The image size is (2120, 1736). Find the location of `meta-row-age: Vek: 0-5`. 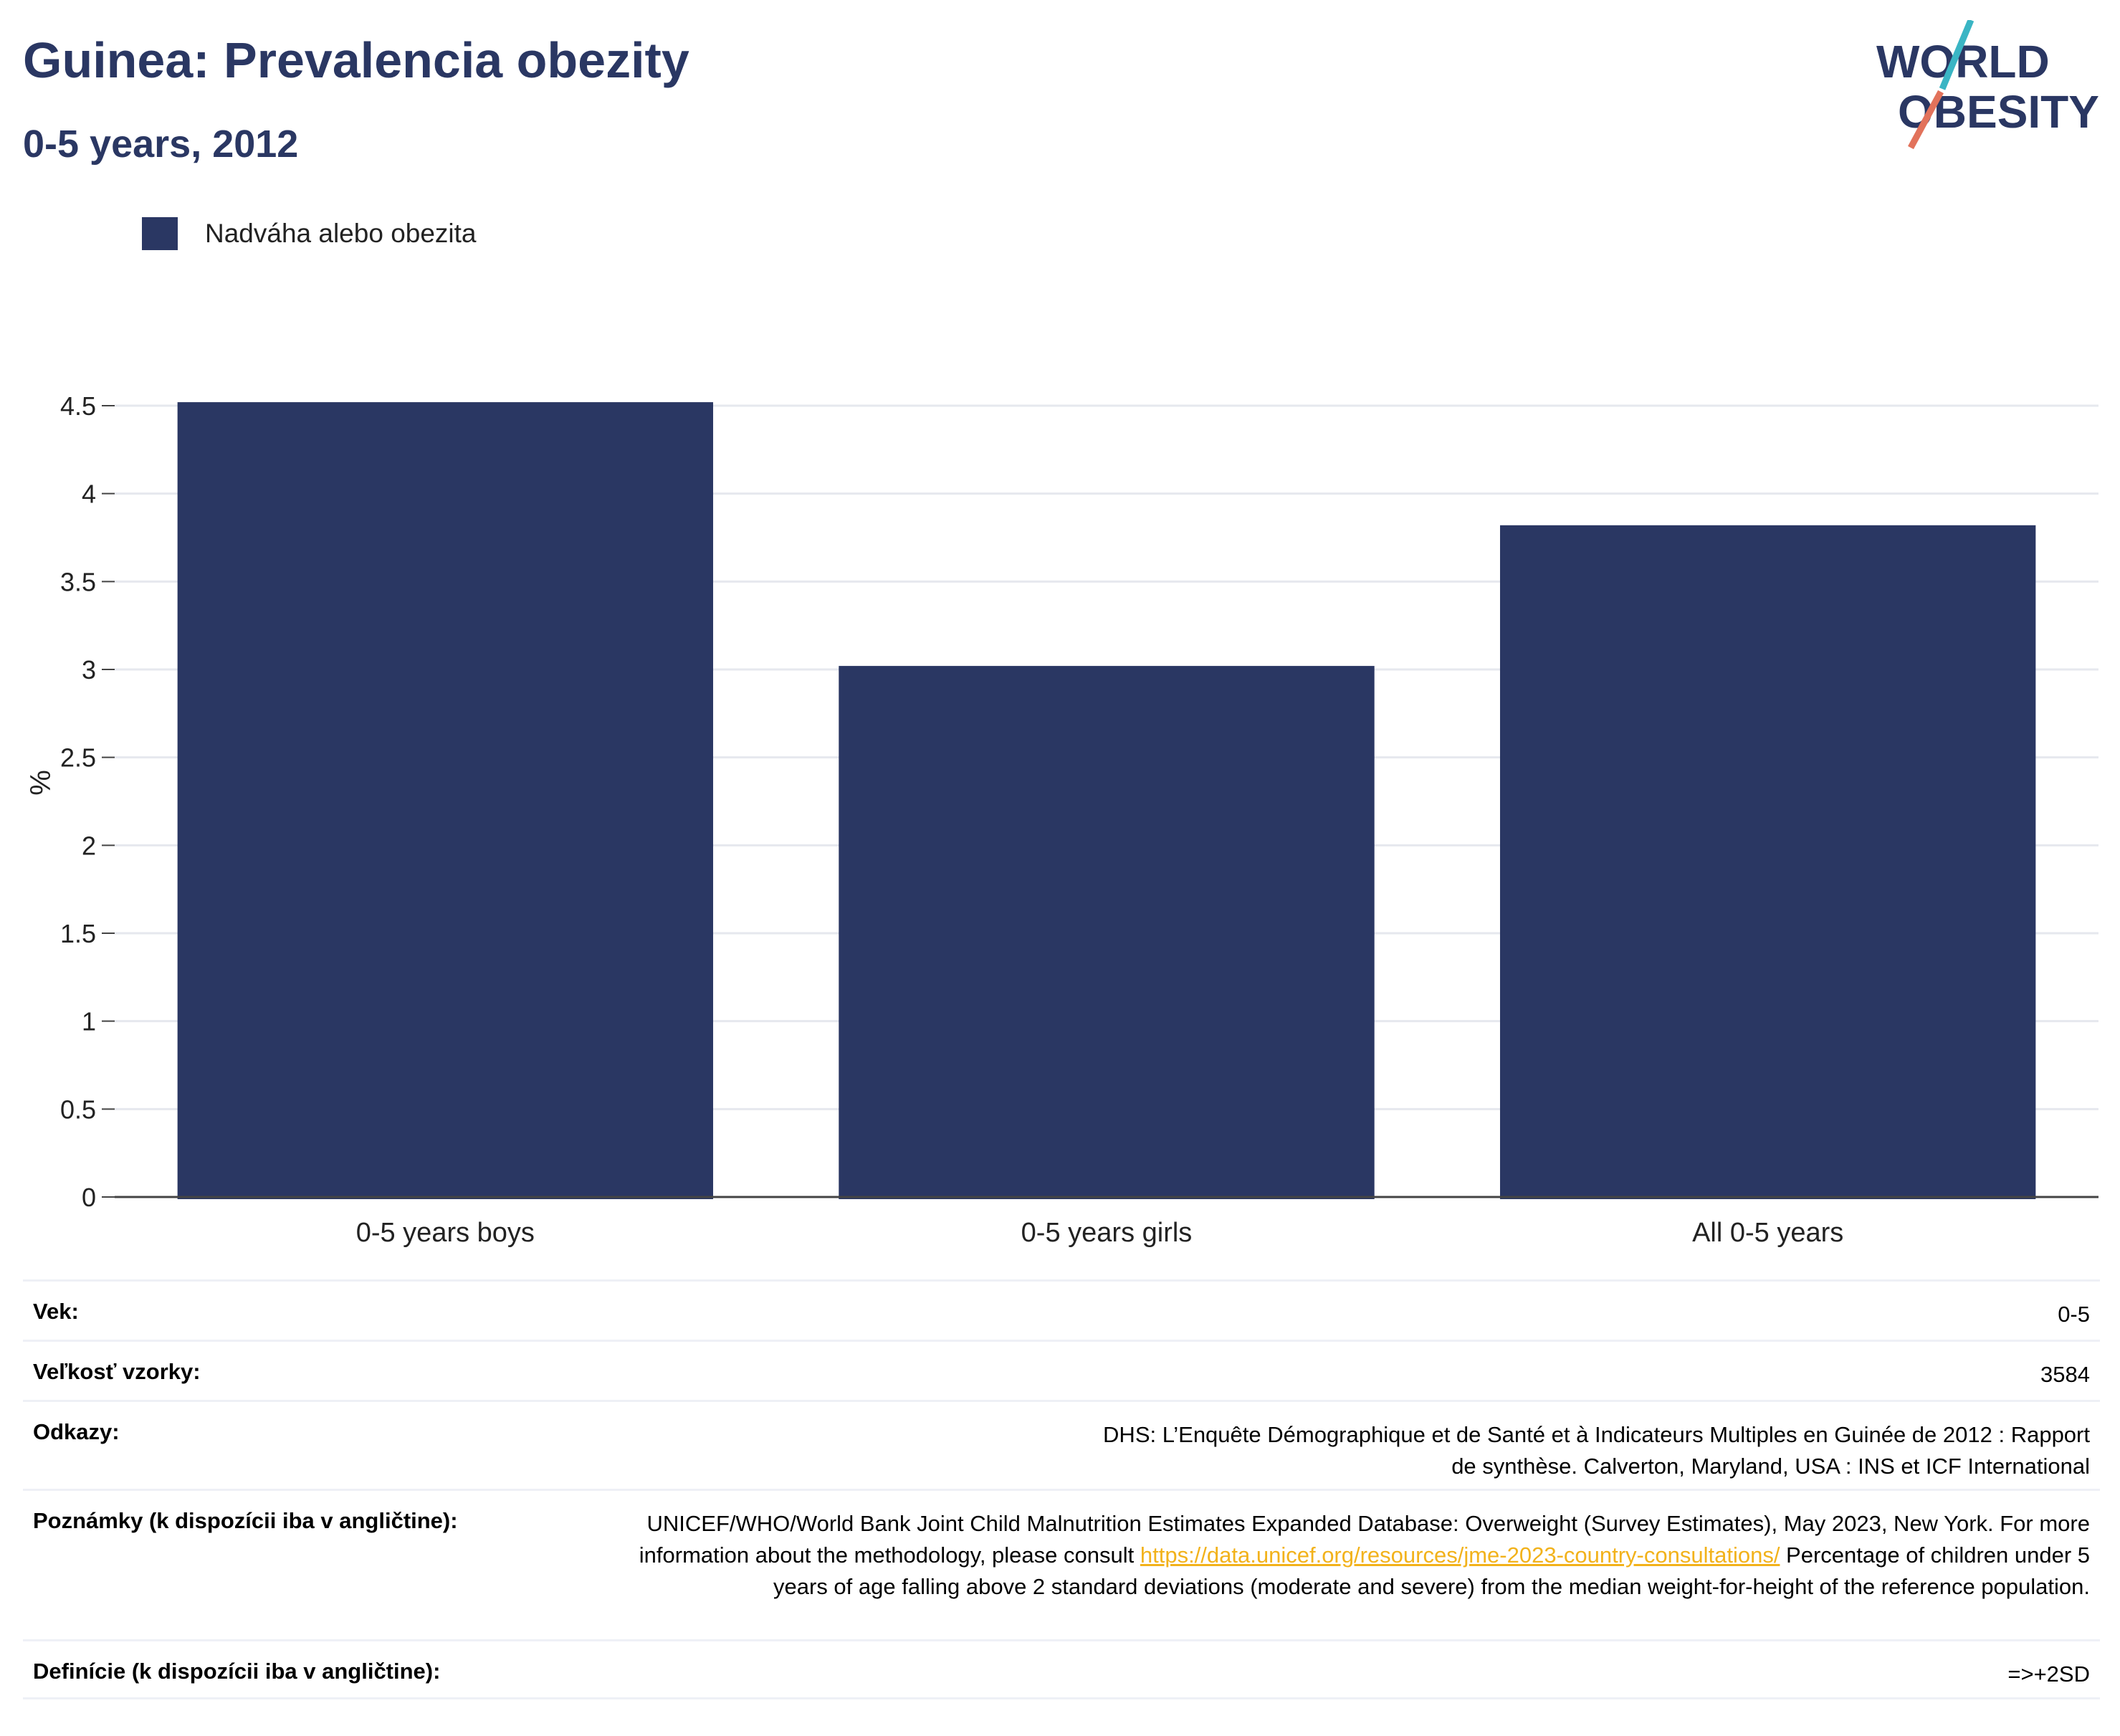

meta-row-age: Vek: 0-5 is located at coordinates (1061, 1309).